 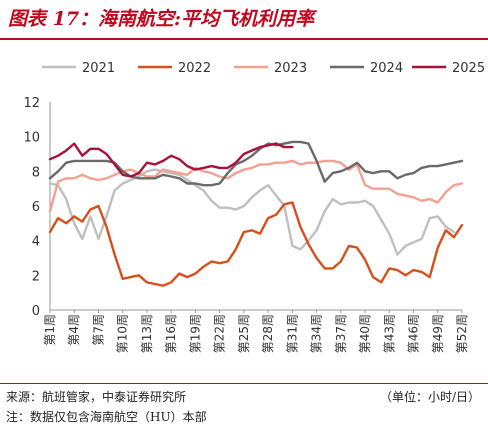 What do you see at coordinates (290, 68) in the screenshot?
I see `legend-label-2023: 2023` at bounding box center [290, 68].